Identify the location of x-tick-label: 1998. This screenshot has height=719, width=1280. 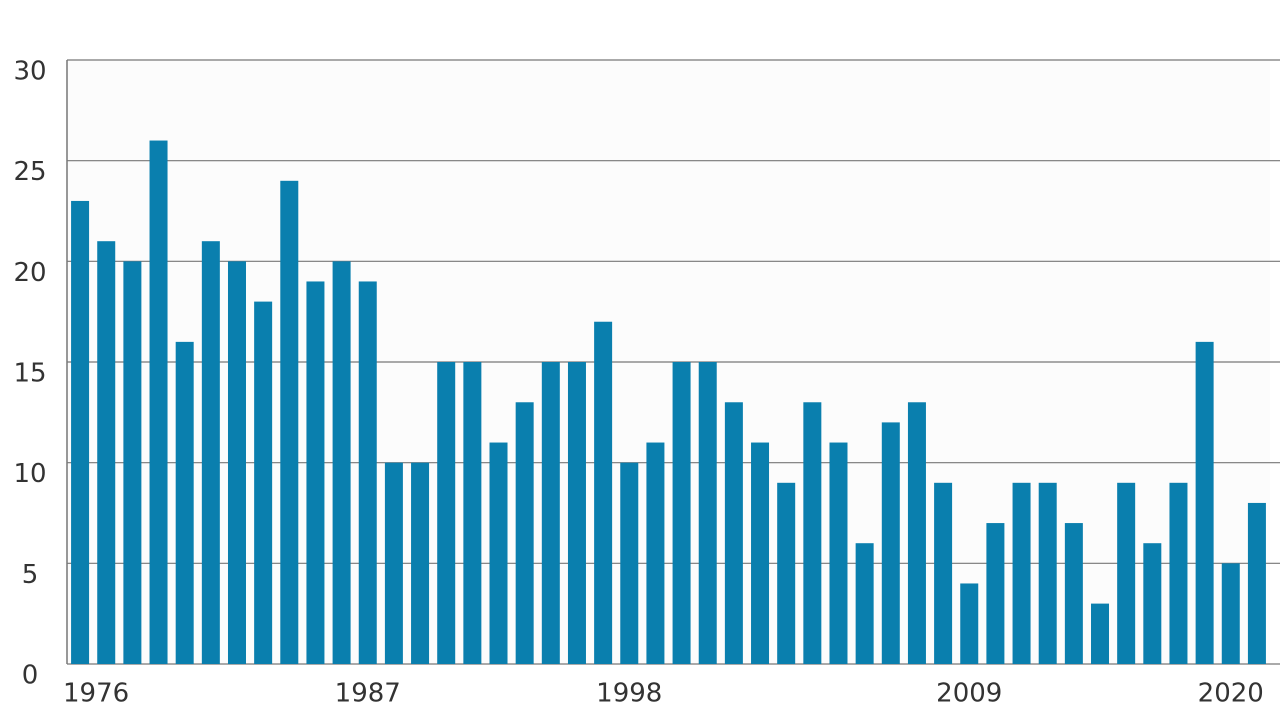
(629, 694).